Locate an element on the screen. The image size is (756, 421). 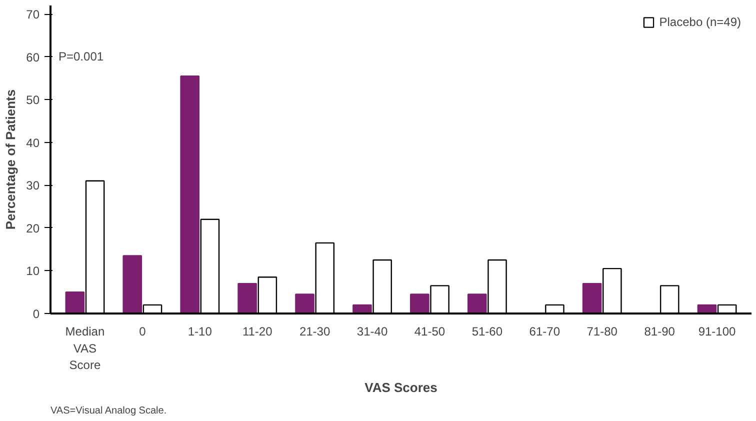
x-tick-label: 51-60 is located at coordinates (487, 331).